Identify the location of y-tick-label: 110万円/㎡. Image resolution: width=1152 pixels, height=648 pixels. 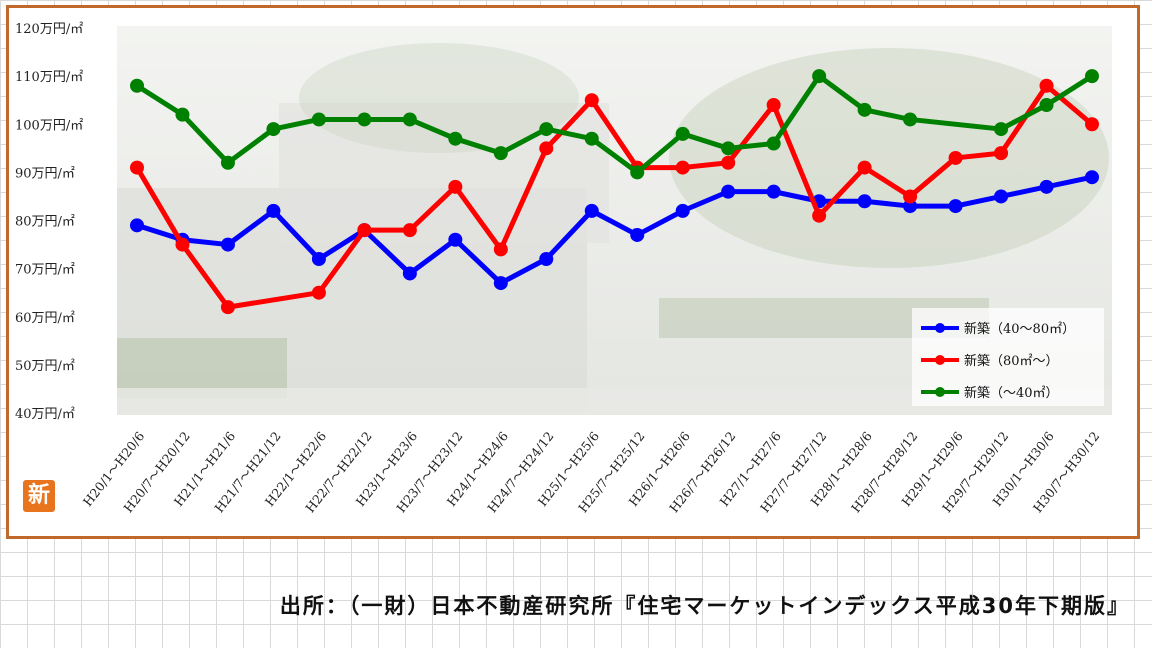
(49, 77).